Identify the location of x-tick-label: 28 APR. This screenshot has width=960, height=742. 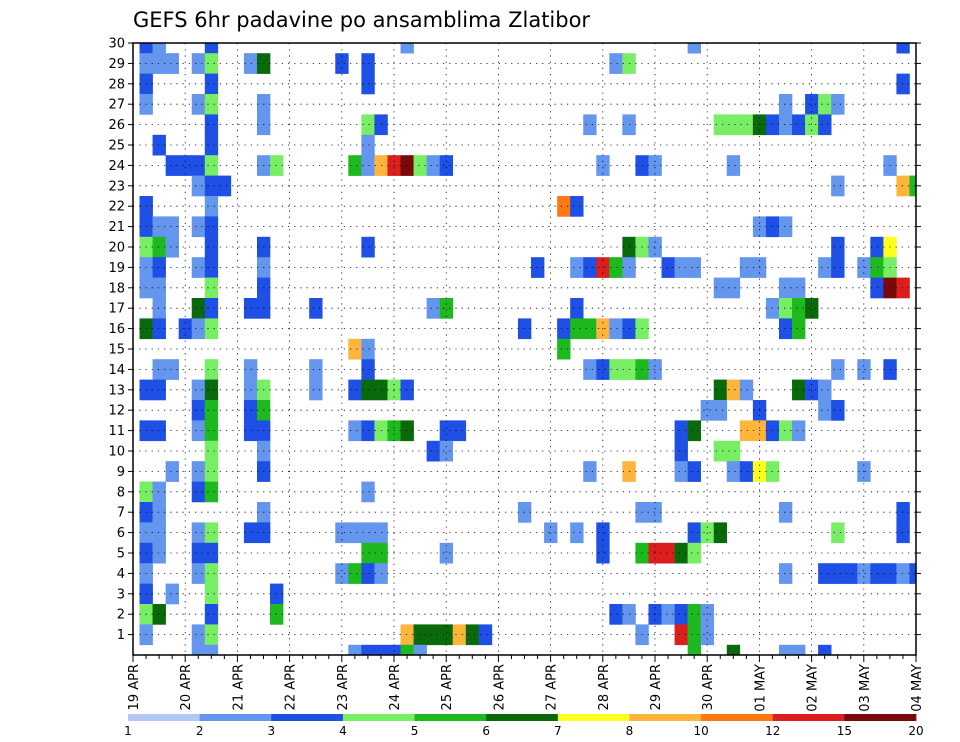
(604, 687).